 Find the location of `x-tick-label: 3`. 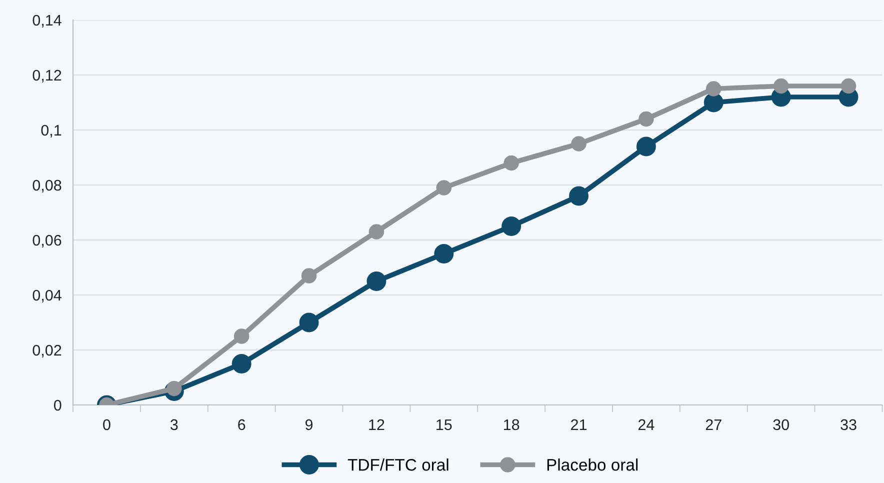

x-tick-label: 3 is located at coordinates (174, 424).